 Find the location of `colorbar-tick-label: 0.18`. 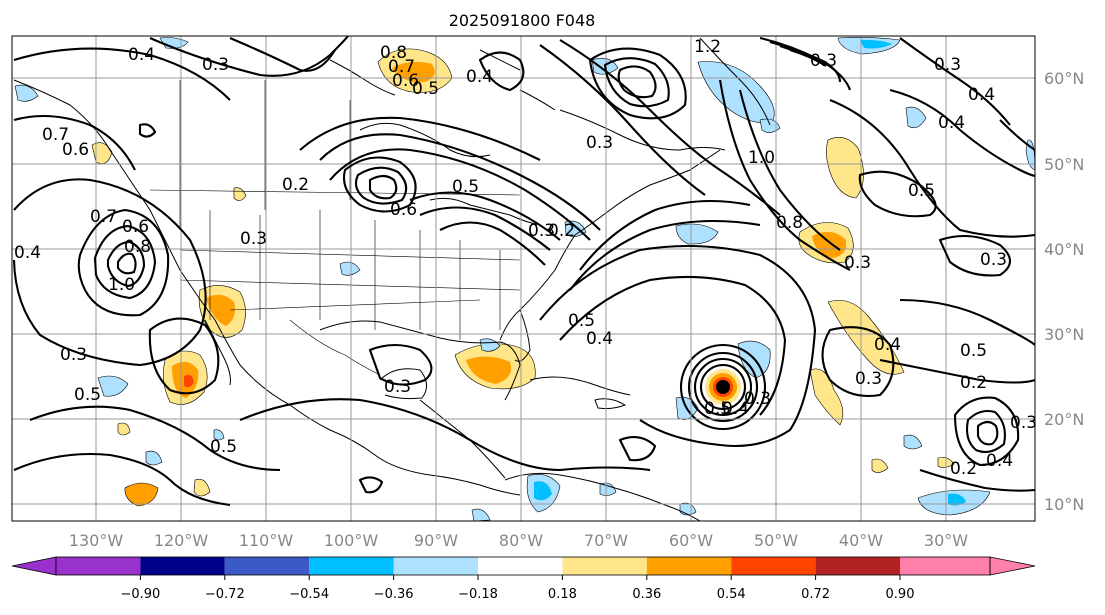

colorbar-tick-label: 0.18 is located at coordinates (562, 594).